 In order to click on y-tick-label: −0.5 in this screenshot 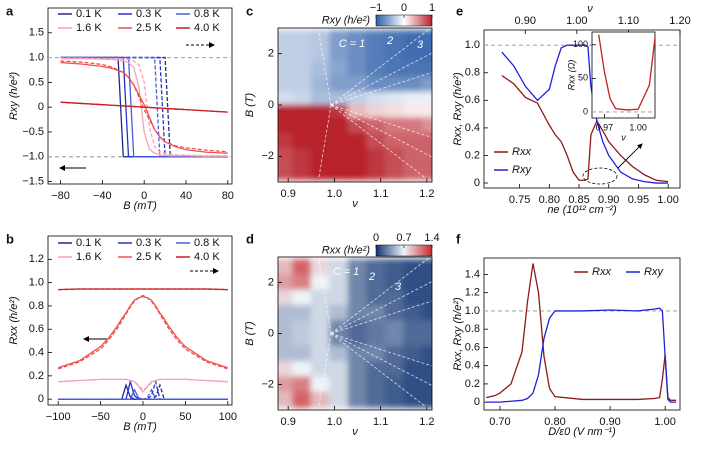, I will do `click(33, 132)`.